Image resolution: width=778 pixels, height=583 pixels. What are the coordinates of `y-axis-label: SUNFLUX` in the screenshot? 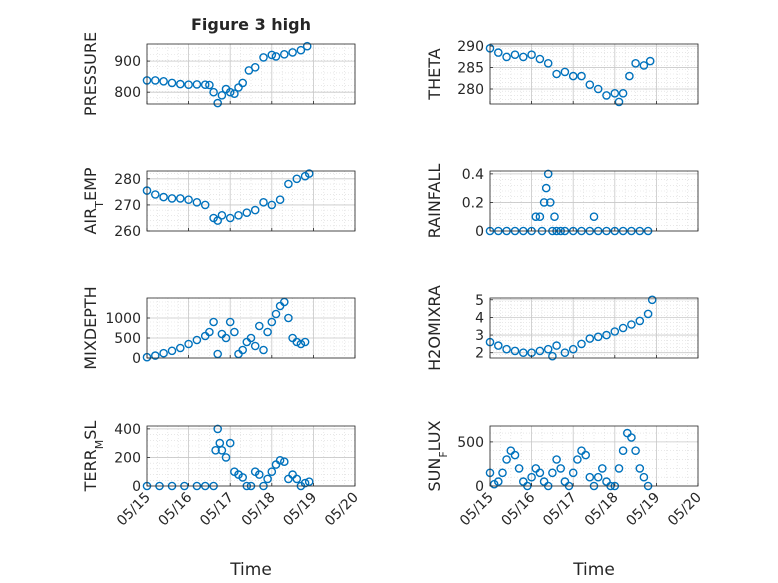 It's located at (437, 455).